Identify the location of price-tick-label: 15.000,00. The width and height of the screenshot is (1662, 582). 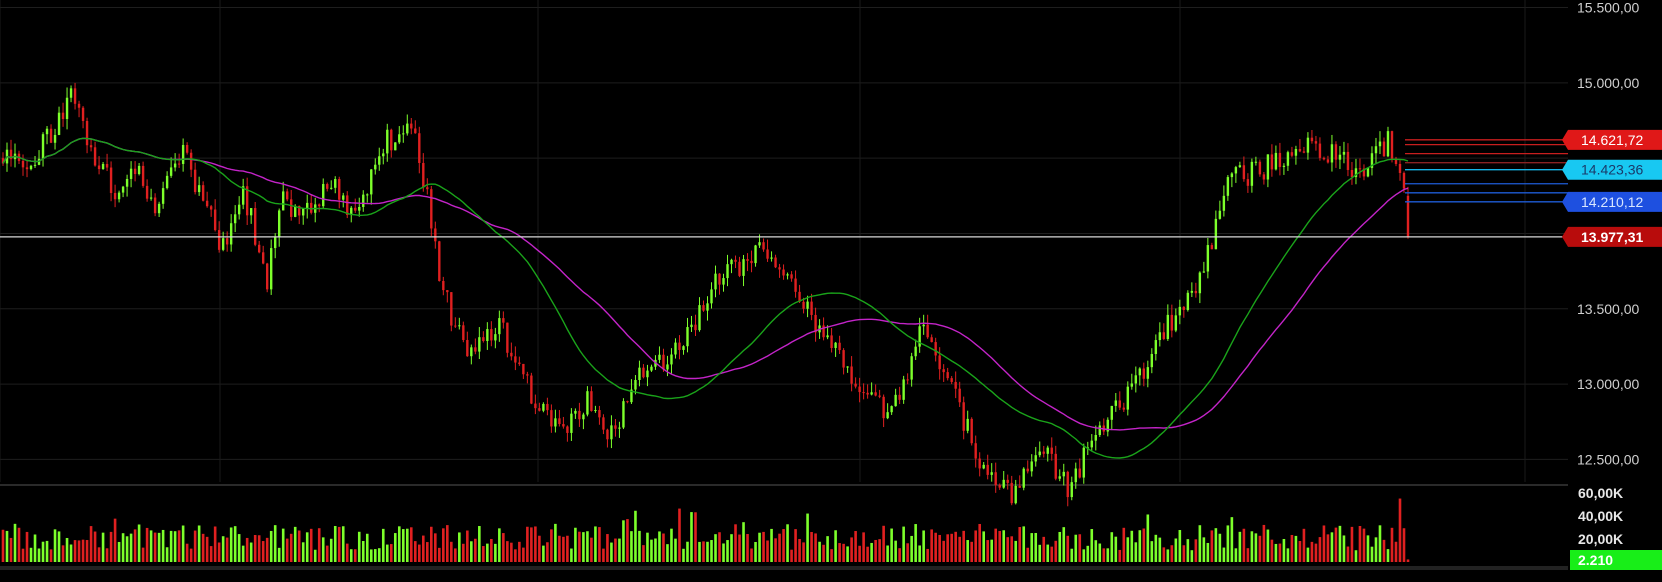
(1608, 83).